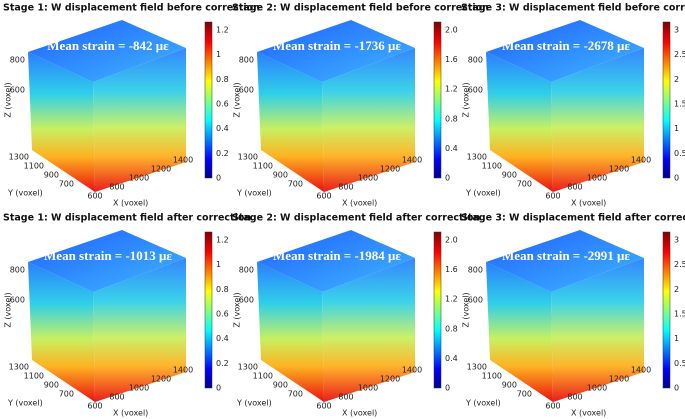 Image resolution: width=685 pixels, height=419 pixels. What do you see at coordinates (222, 104) in the screenshot?
I see `colorbar-tick-label: 0.6` at bounding box center [222, 104].